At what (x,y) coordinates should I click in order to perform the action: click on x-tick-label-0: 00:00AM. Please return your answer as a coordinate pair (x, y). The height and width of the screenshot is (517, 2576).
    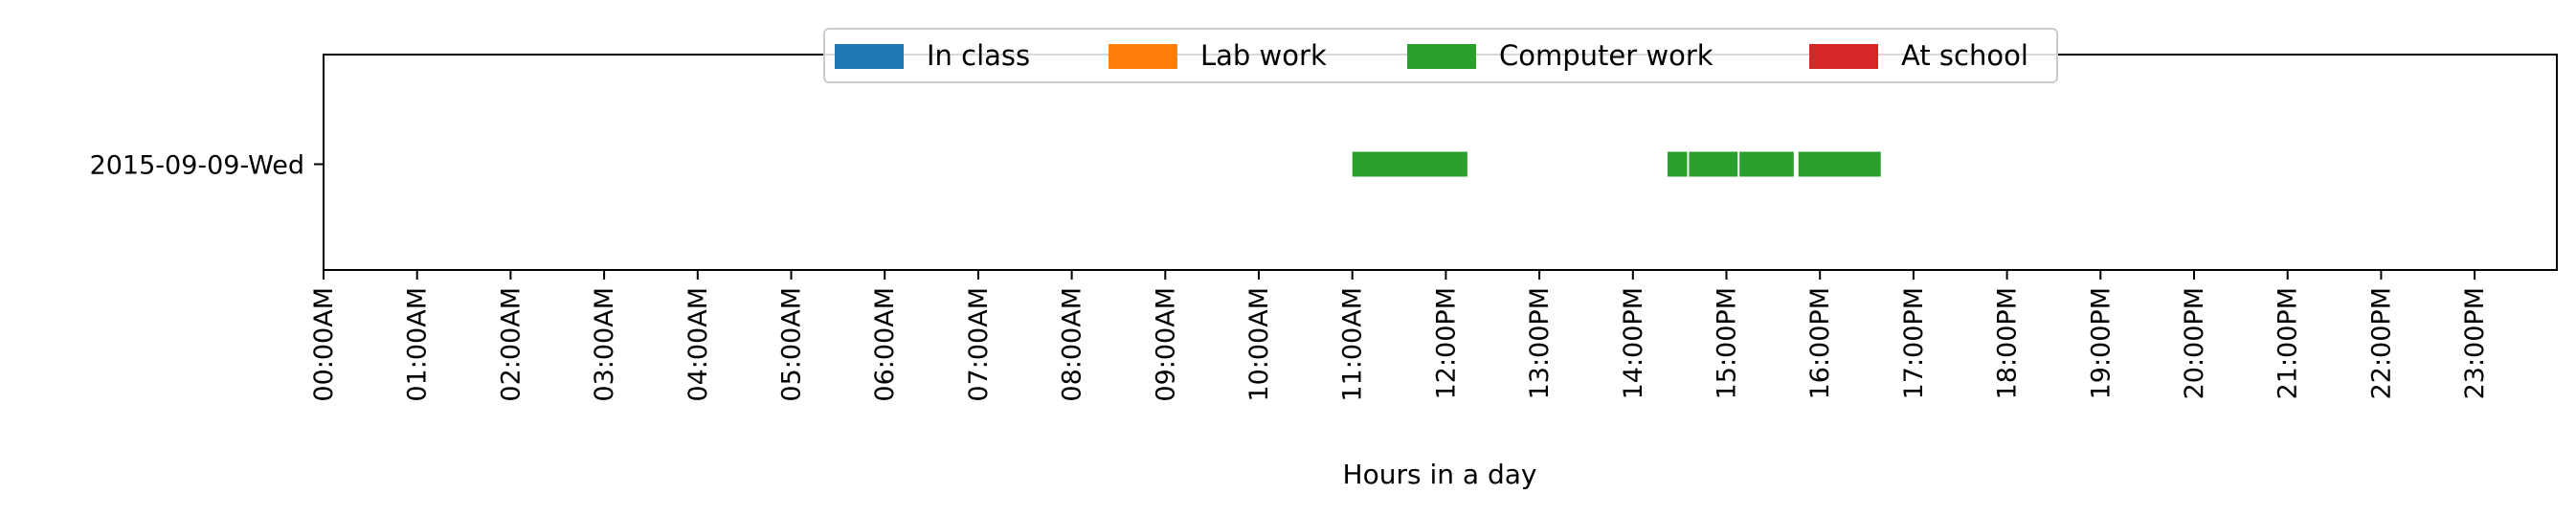
    Looking at the image, I should click on (324, 344).